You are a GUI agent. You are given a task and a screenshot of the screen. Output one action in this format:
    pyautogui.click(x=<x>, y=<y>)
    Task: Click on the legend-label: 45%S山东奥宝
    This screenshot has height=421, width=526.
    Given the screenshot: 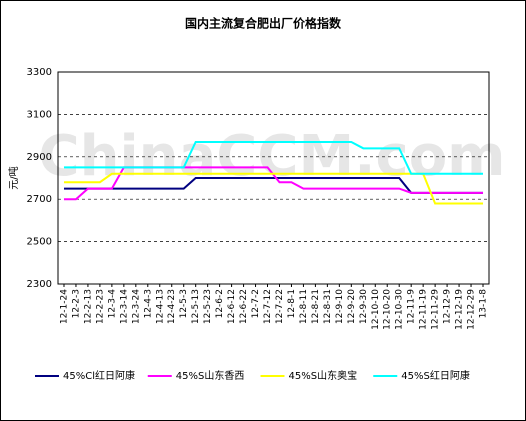 What is the action you would take?
    pyautogui.click(x=323, y=375)
    